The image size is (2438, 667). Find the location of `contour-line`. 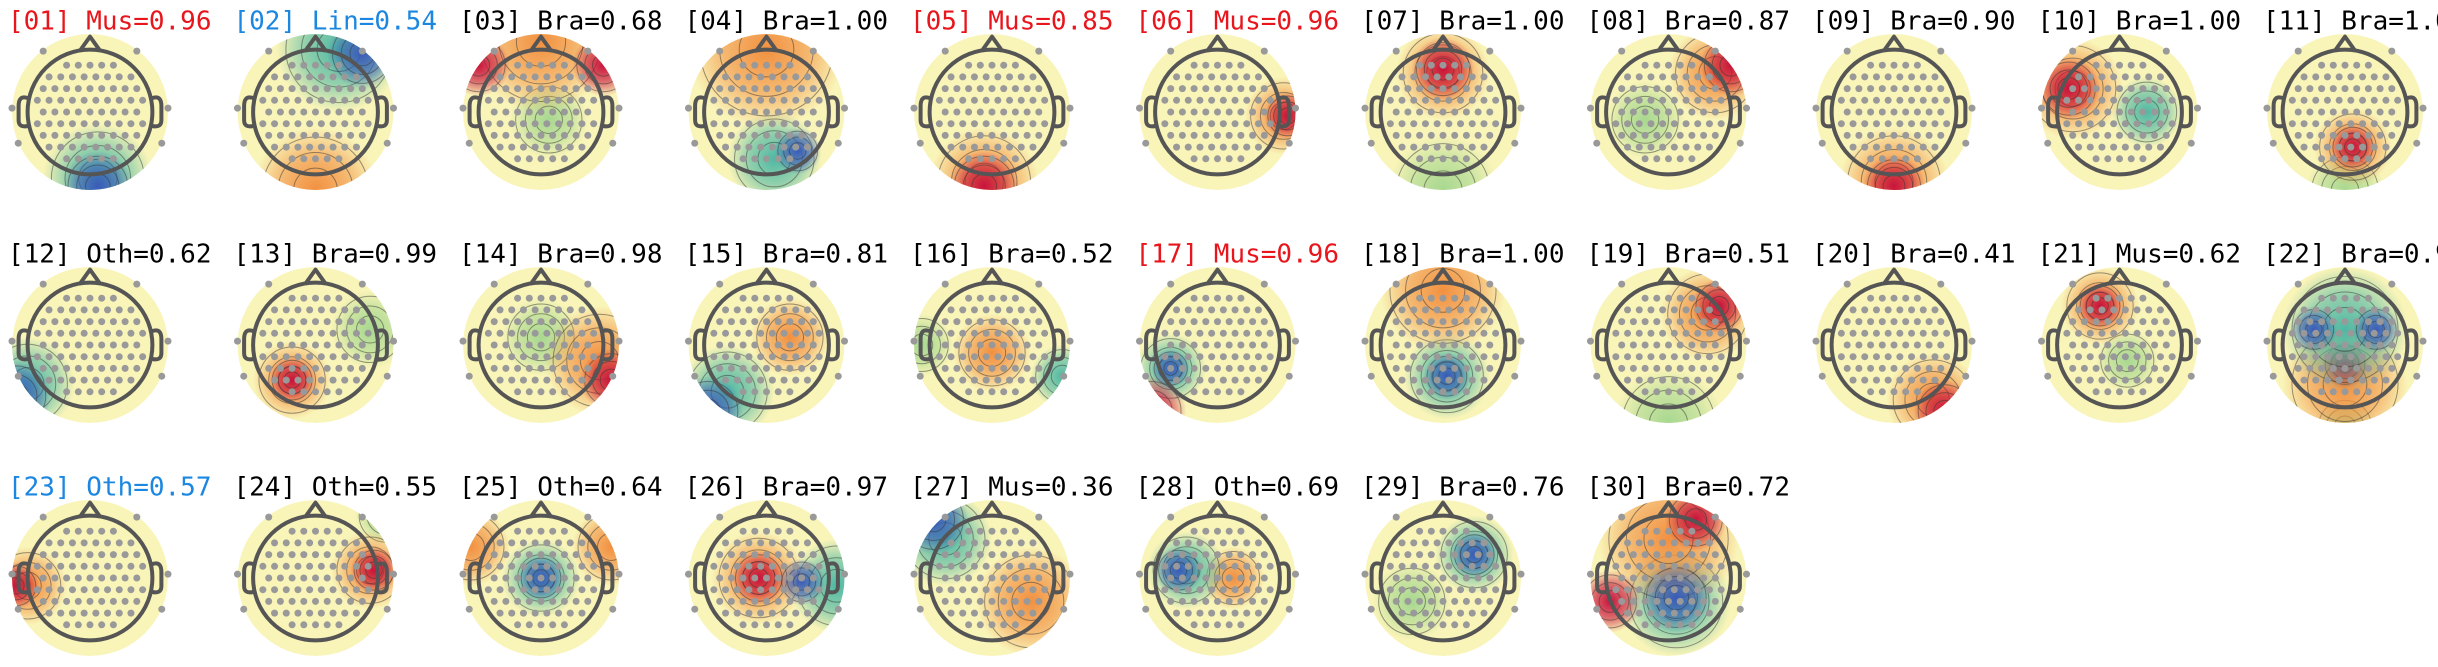

contour-line is located at coordinates (373, 570).